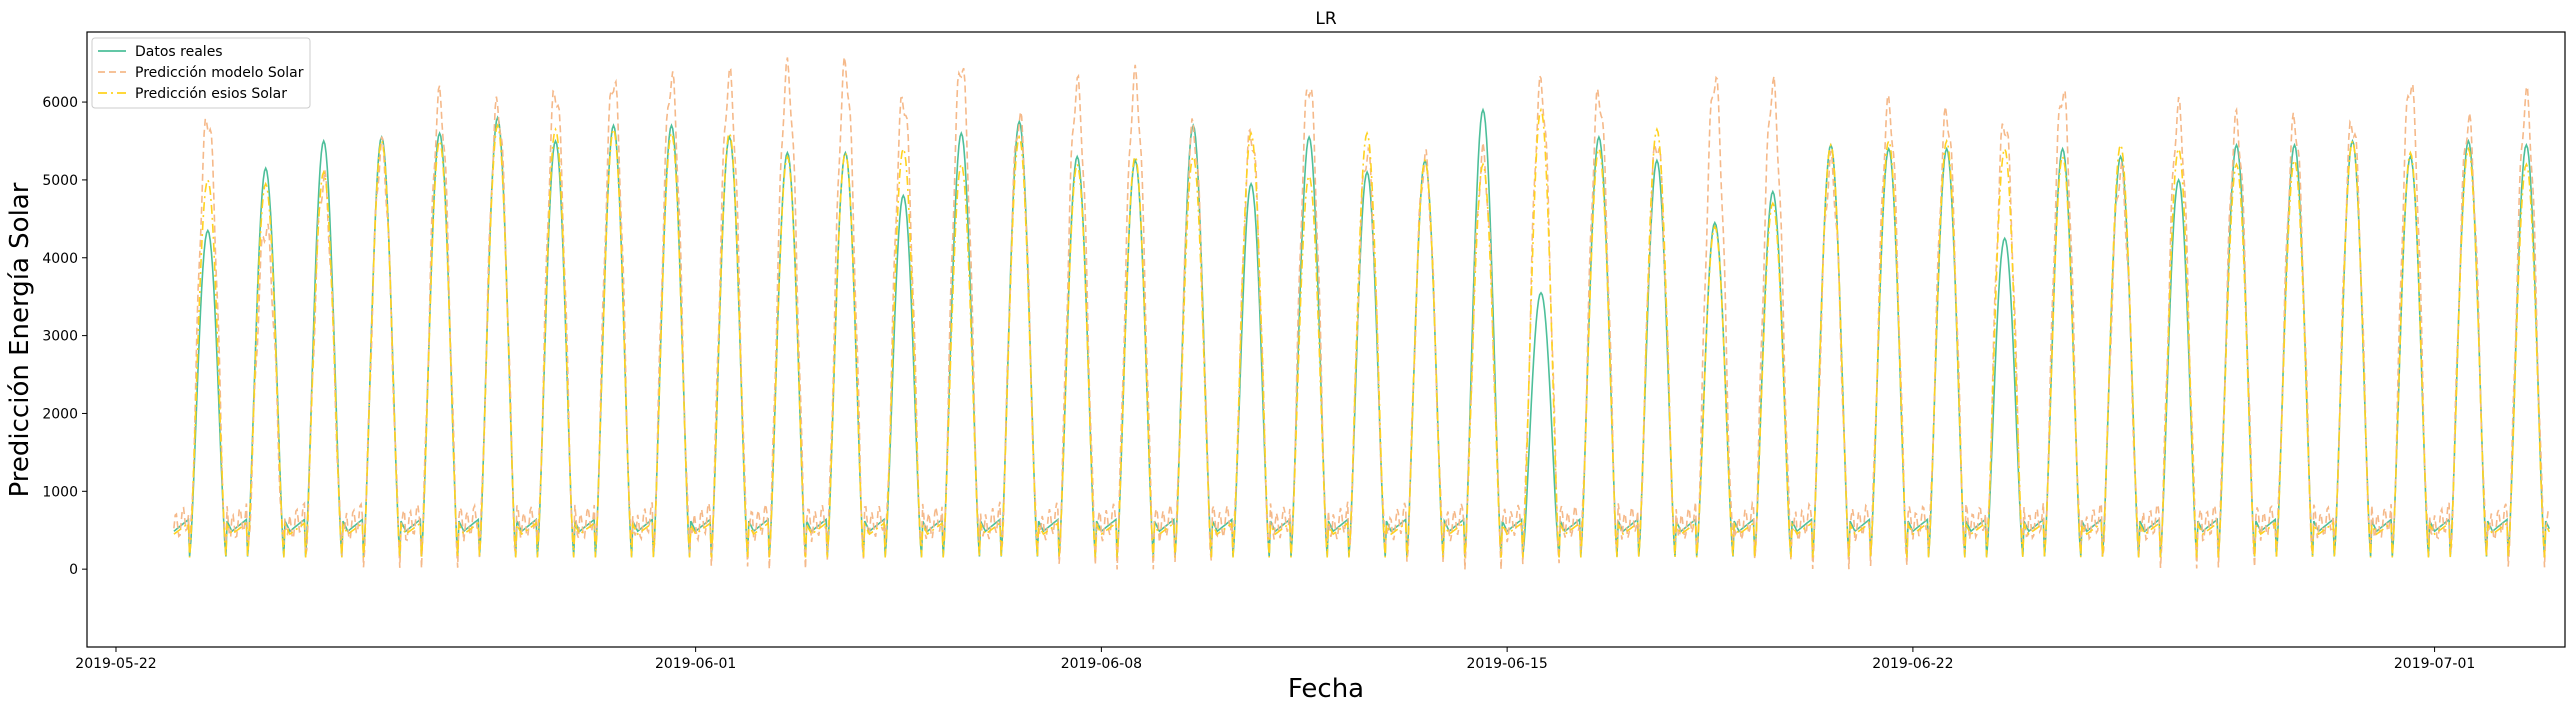  I want to click on y-tick-label: 5000, so click(60, 181).